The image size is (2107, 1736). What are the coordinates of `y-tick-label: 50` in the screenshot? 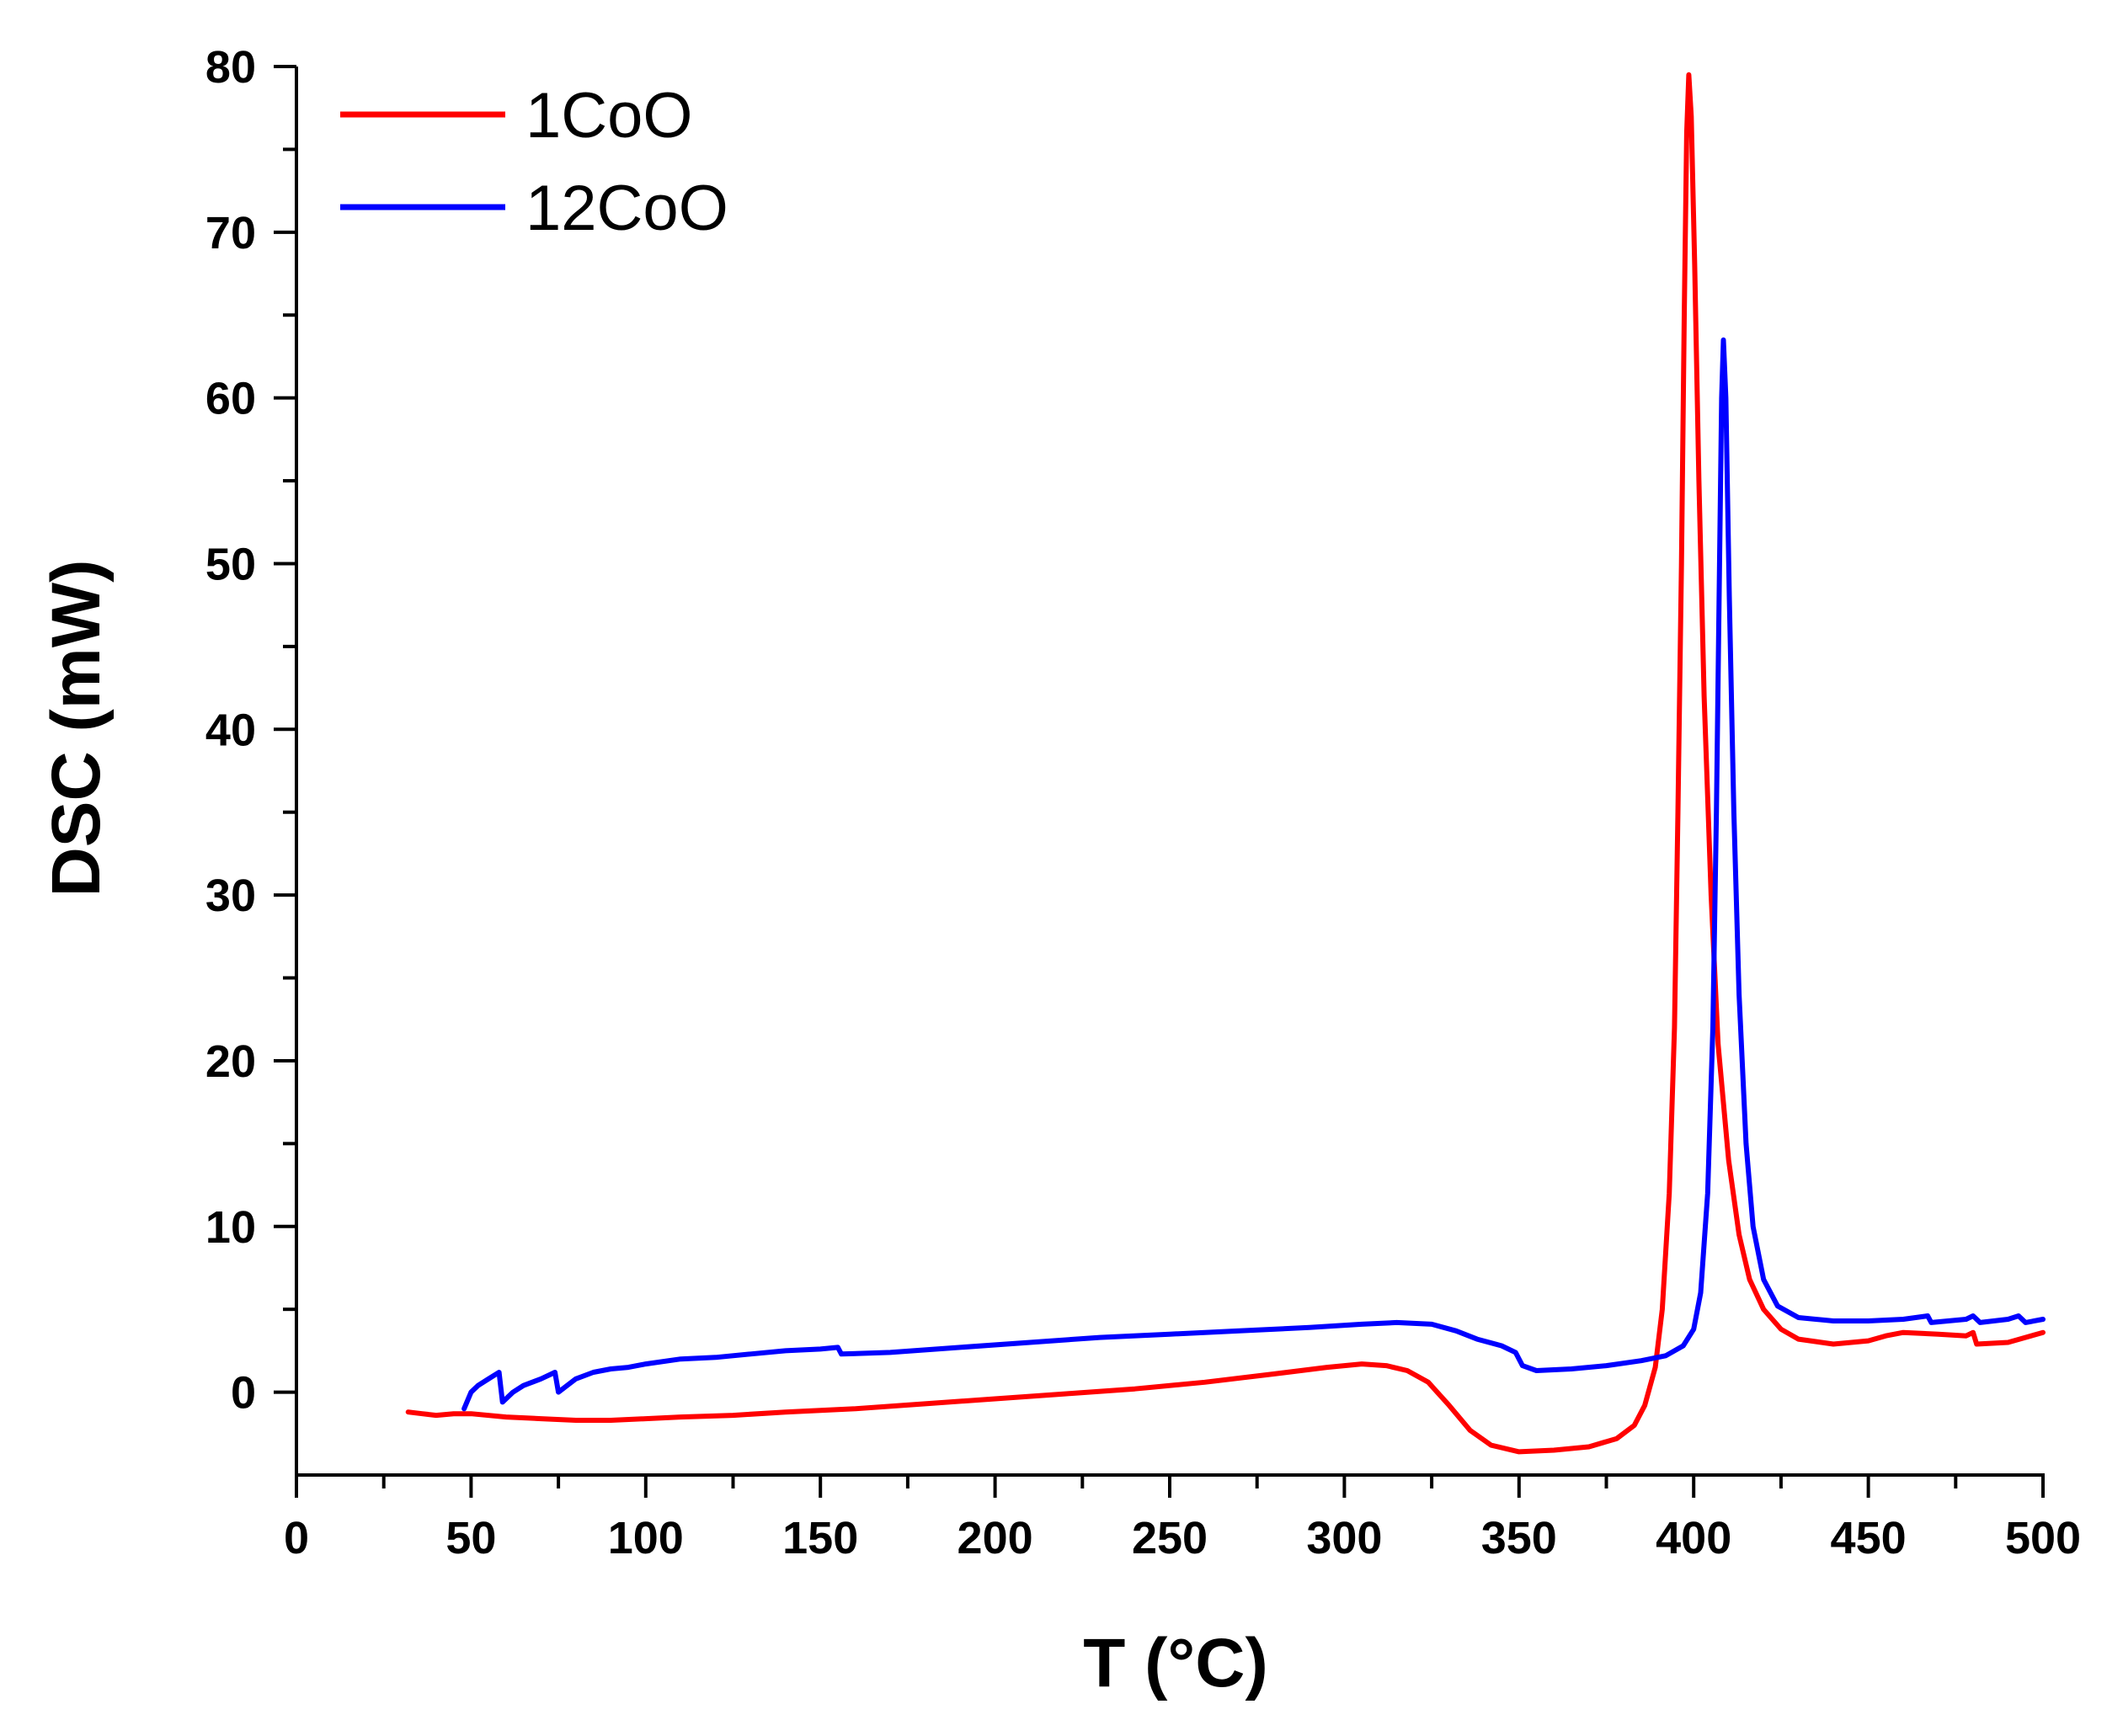 It's located at (230, 564).